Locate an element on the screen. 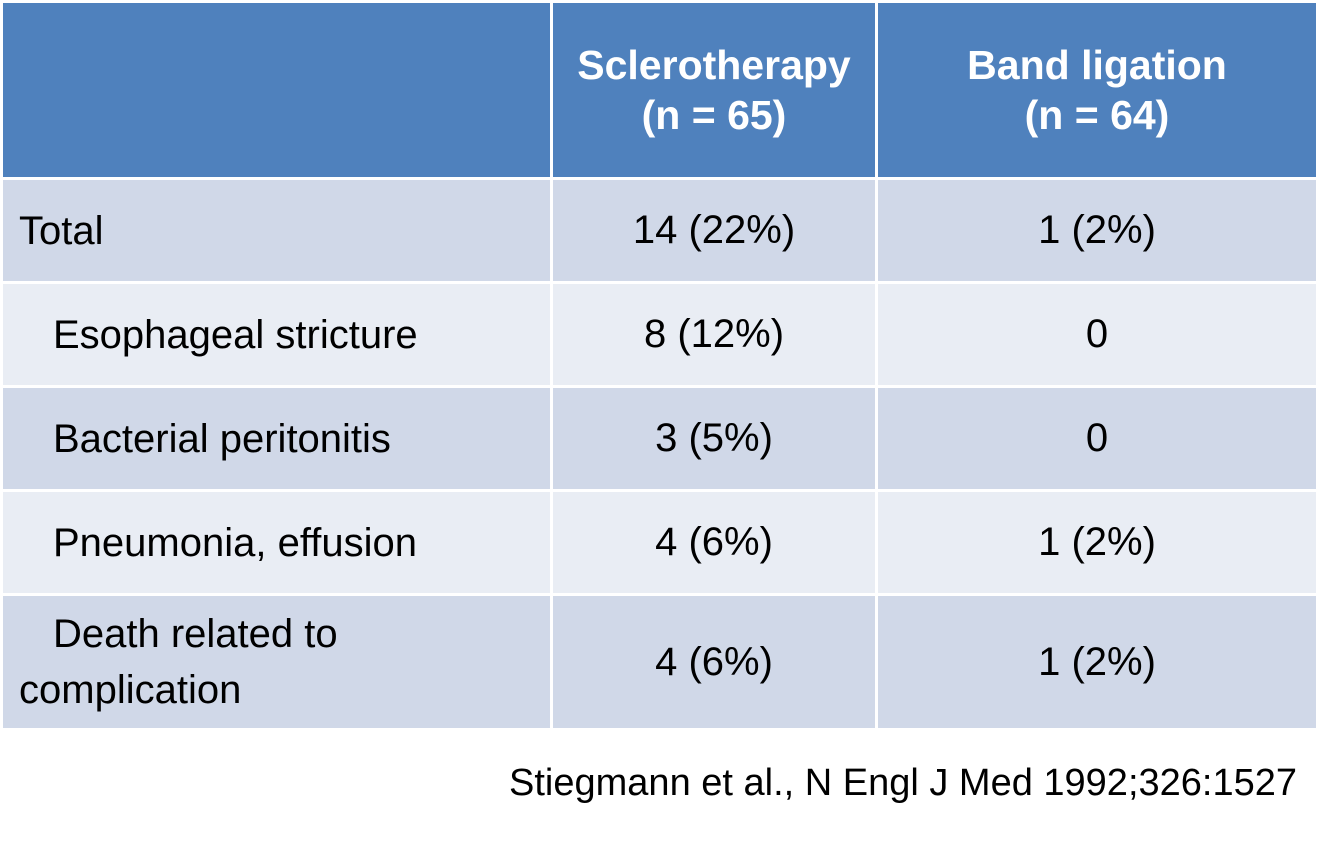 The width and height of the screenshot is (1327, 847). header-sclerotherapy: Sclerotherapy (n = 65) is located at coordinates (714, 90).